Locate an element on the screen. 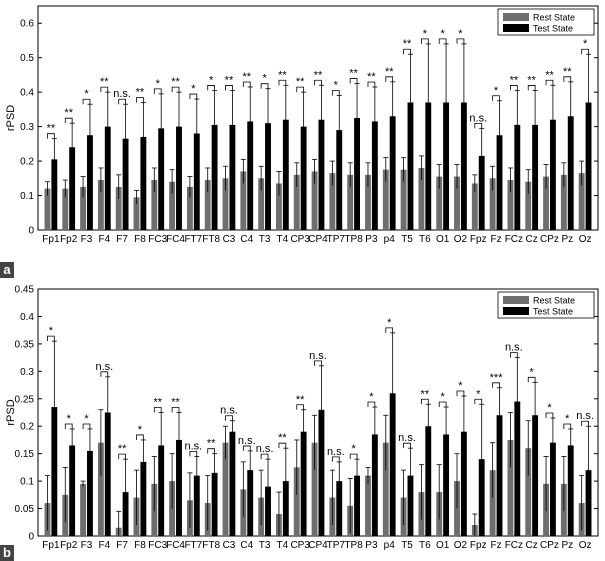 This screenshot has height=561, width=605. bar-test-CP3 is located at coordinates (303, 483).